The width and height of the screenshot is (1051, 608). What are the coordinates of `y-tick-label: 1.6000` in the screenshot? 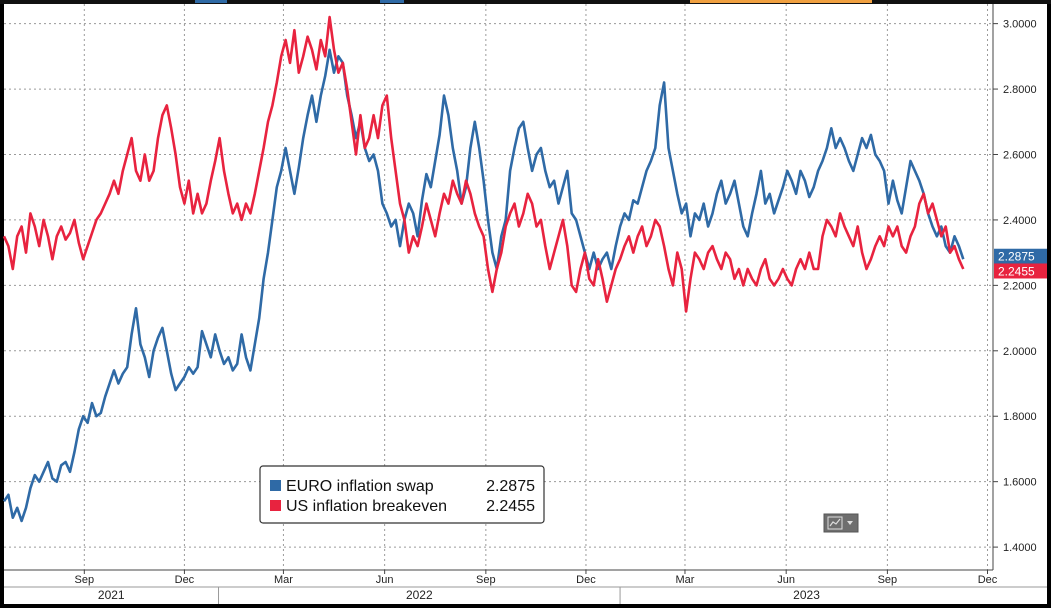 It's located at (1020, 483).